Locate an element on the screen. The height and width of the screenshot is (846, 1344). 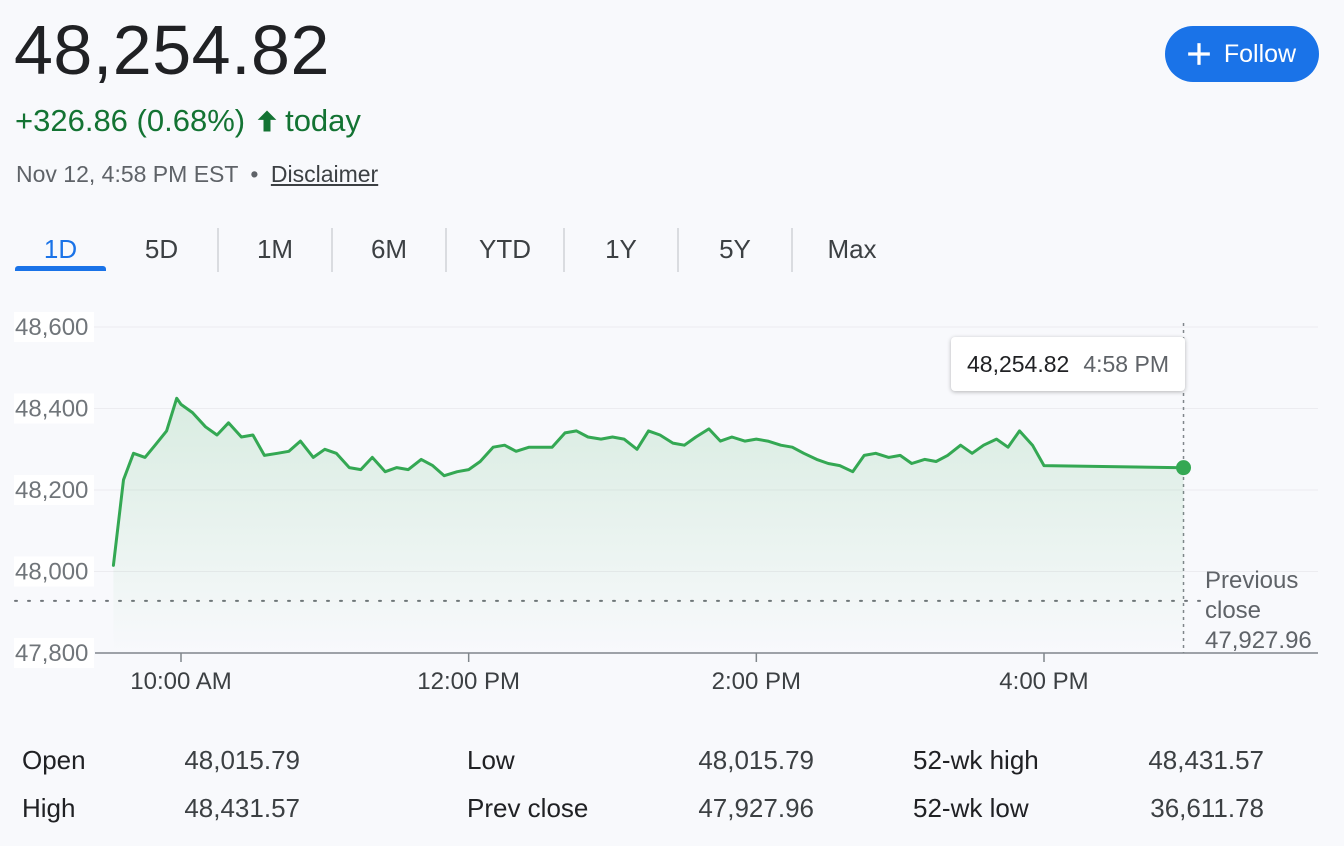
active-tab-indicator is located at coordinates (60, 268).